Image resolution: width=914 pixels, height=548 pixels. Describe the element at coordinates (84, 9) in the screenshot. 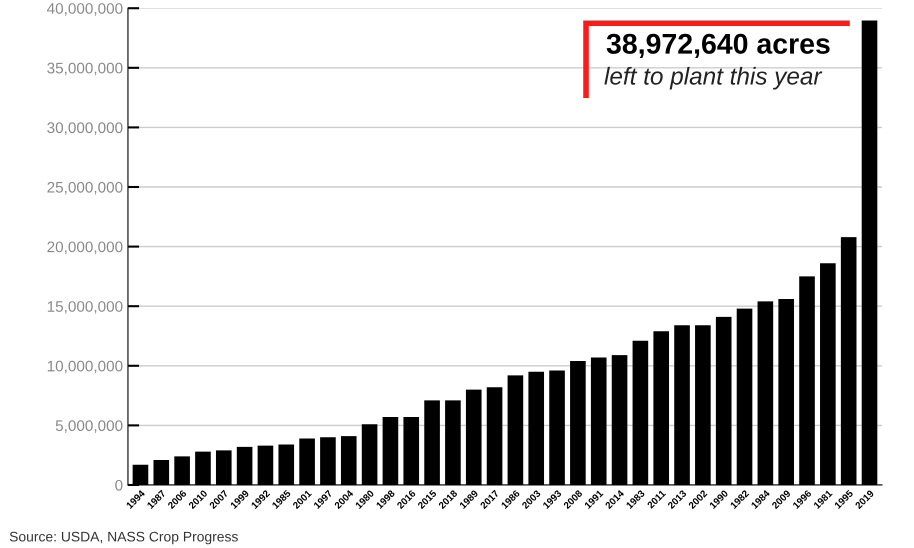

I see `y-tick-label: 40,000,000` at that location.